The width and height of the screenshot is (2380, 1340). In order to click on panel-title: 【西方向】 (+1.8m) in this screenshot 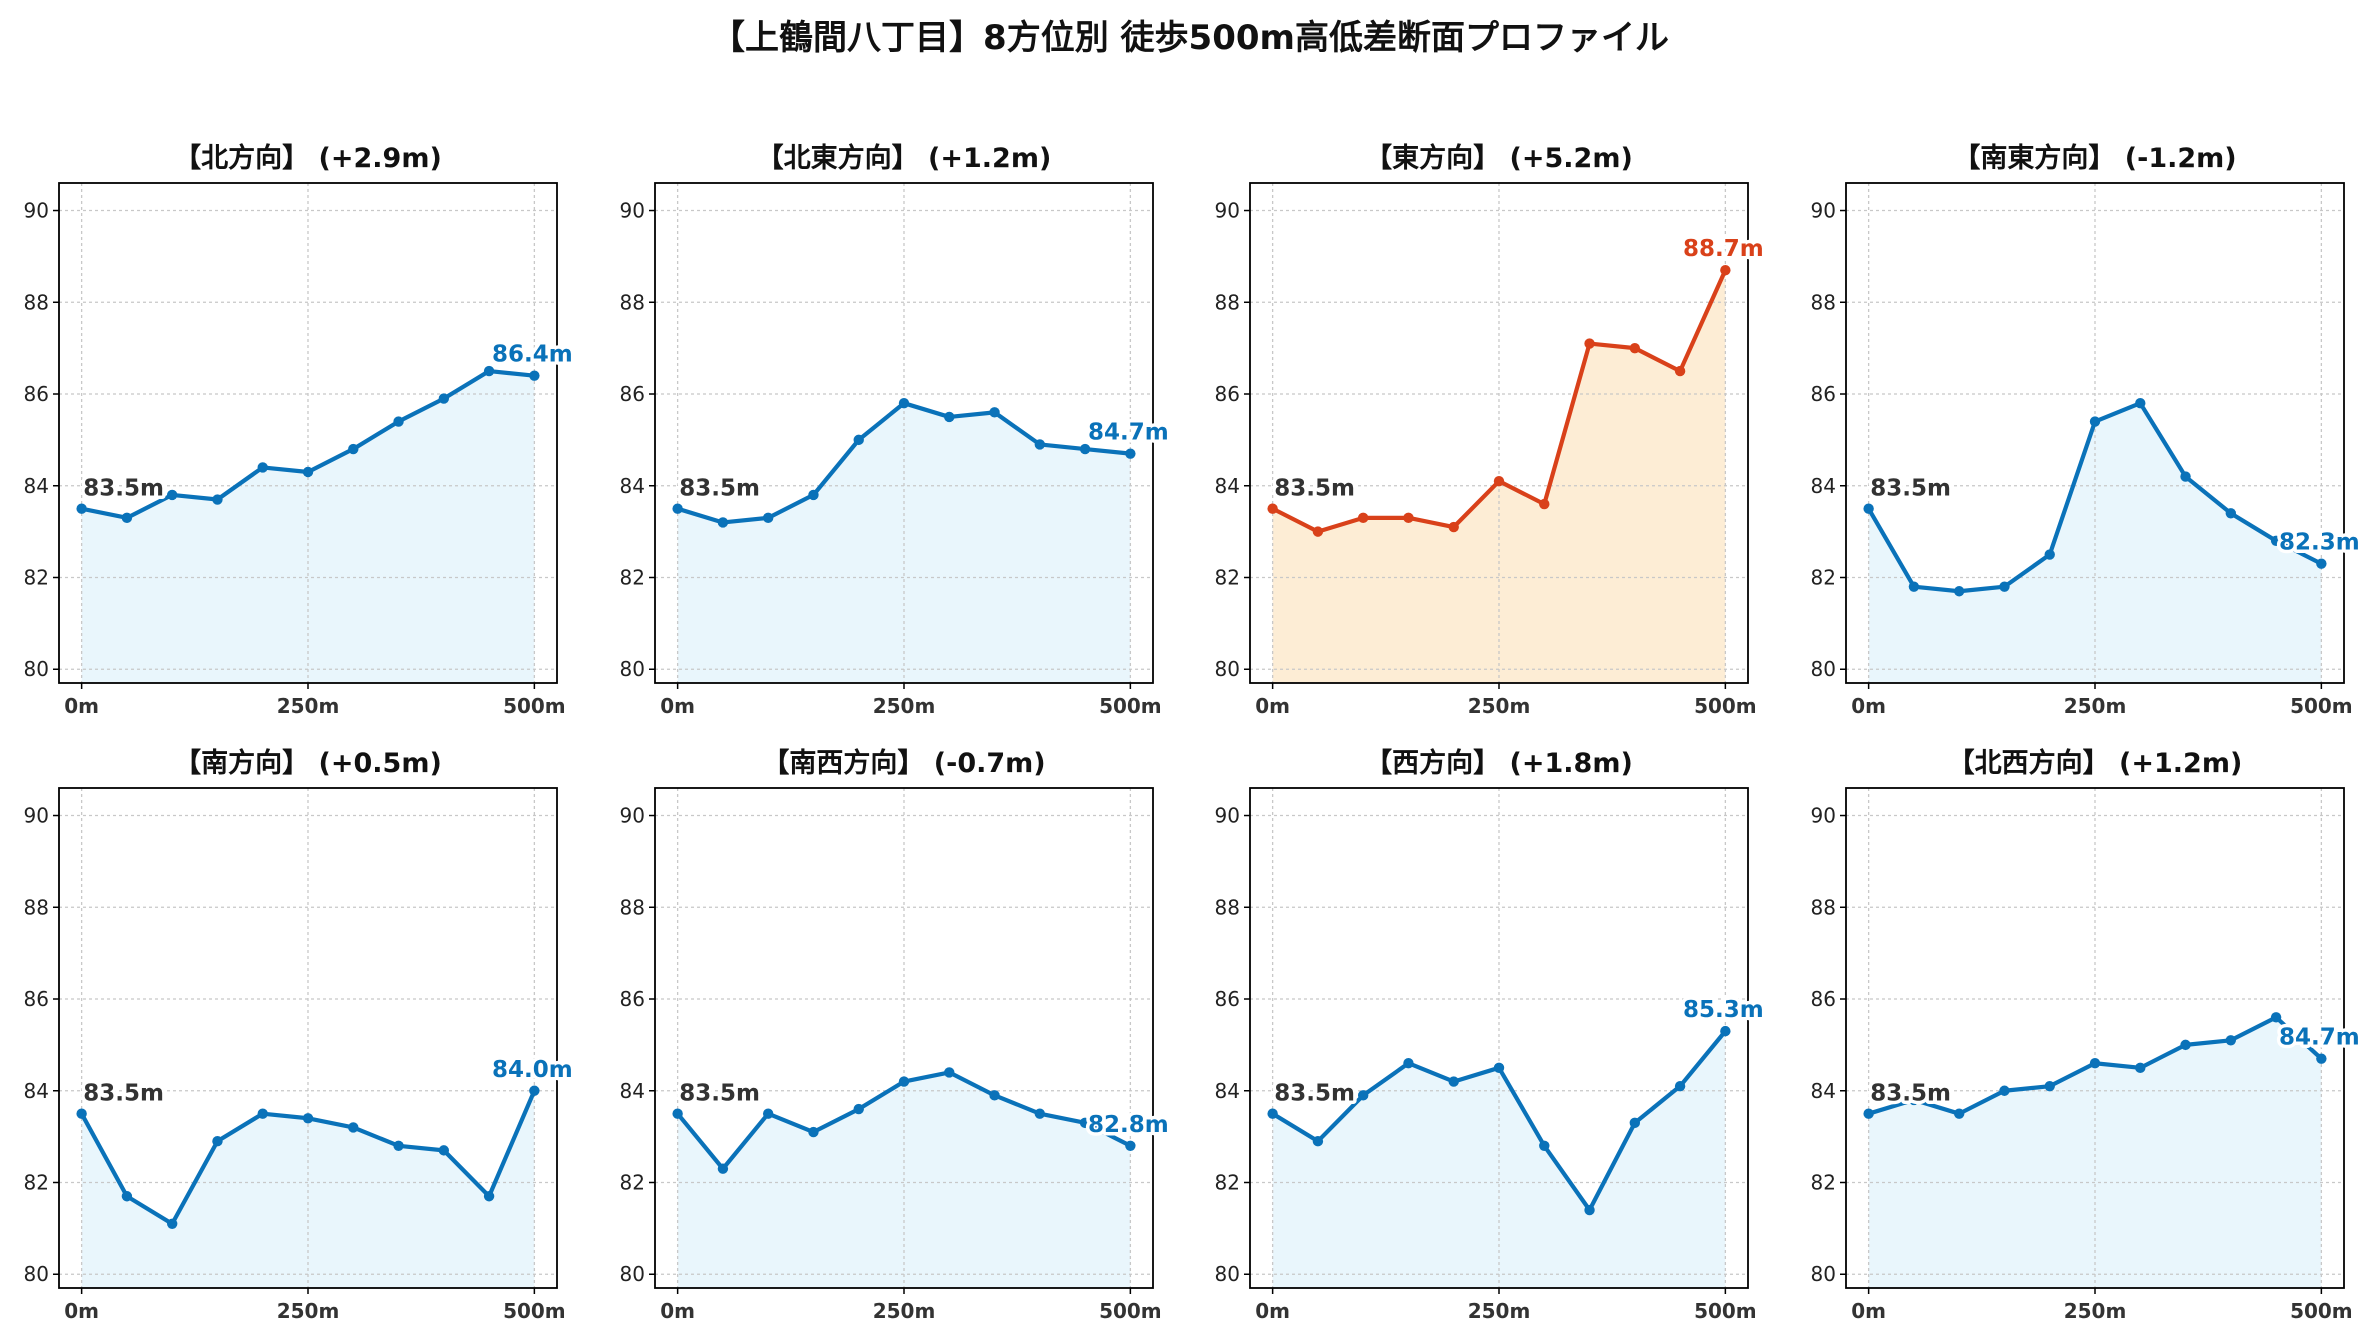, I will do `click(1499, 763)`.